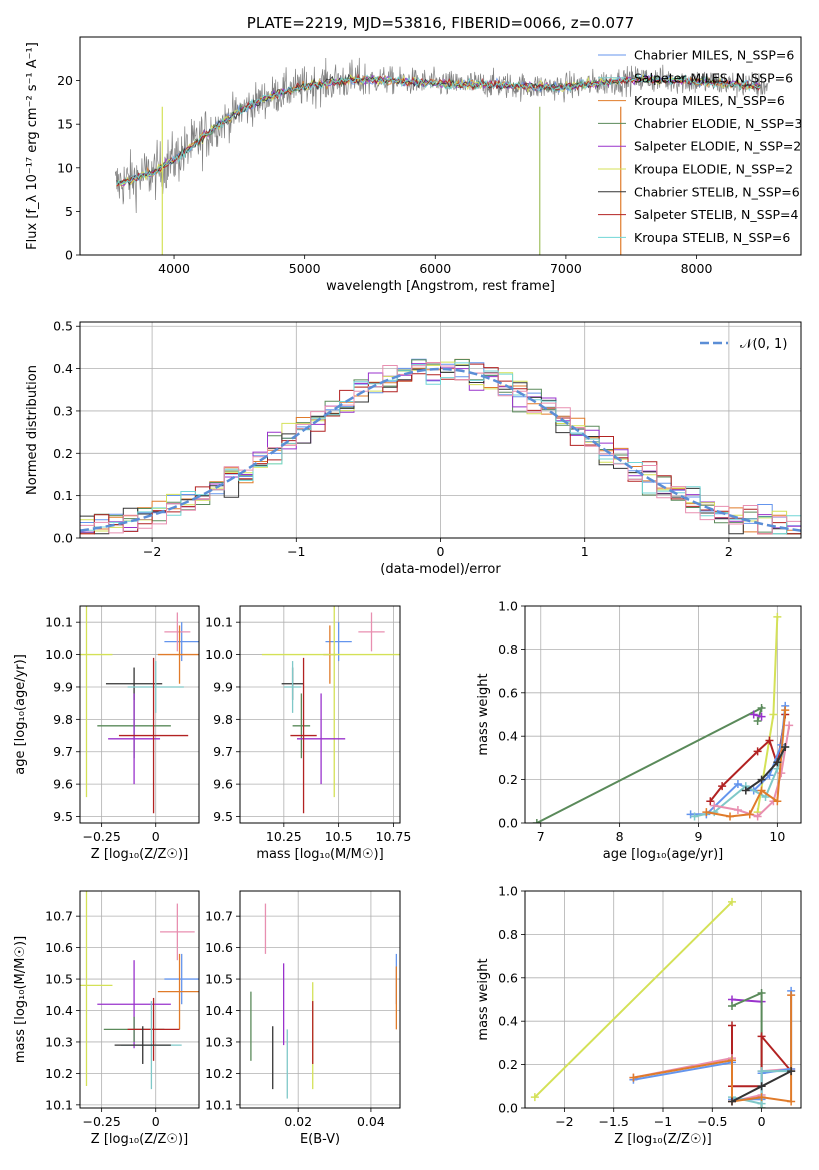 The width and height of the screenshot is (819, 1170). Describe the element at coordinates (662, 1139) in the screenshot. I see `x-axis-label: Z [log₁₀(Z/Z☉)]` at that location.